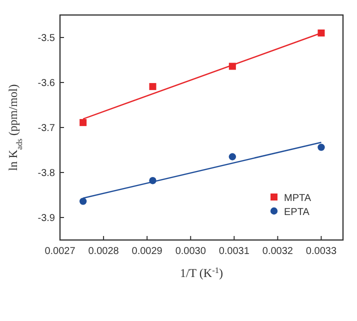 The image size is (357, 321). Describe the element at coordinates (278, 251) in the screenshot. I see `x-tick-label: 0.0032` at that location.